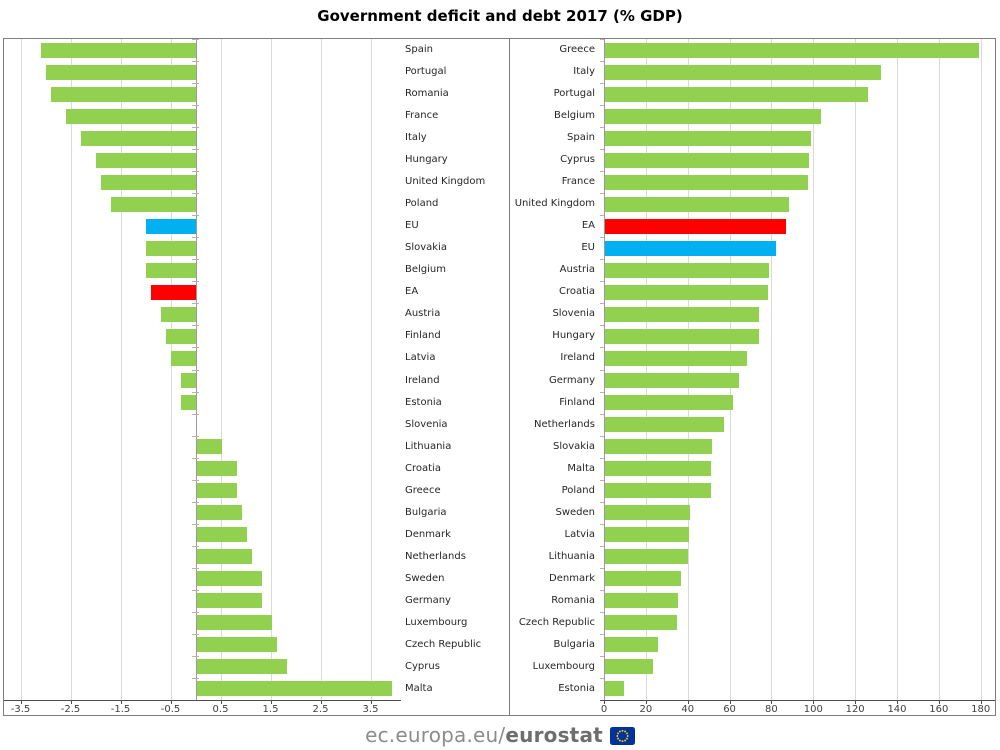  Describe the element at coordinates (682, 314) in the screenshot. I see `debt-bar-slovenia` at that location.